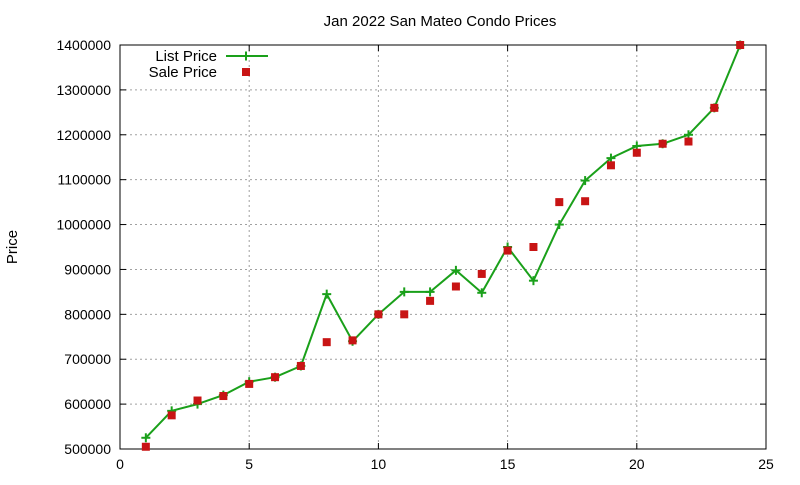  Describe the element at coordinates (120, 464) in the screenshot. I see `x-tick-label: 0` at that location.